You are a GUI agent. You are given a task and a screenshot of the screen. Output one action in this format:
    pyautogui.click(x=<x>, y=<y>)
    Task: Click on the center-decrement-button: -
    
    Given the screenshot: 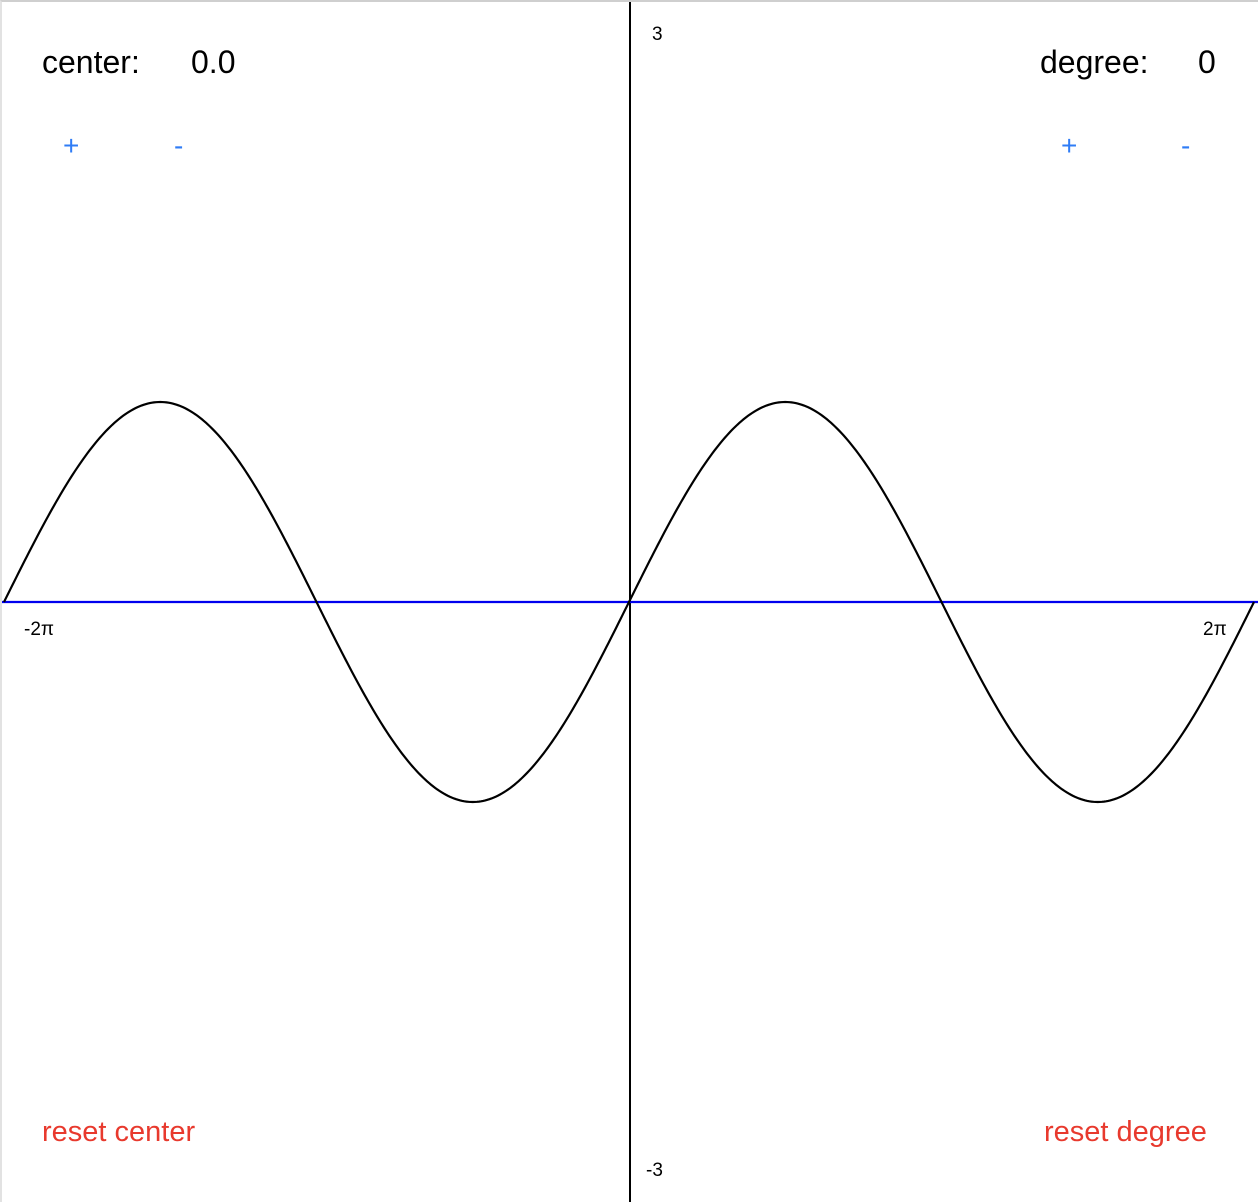 What is the action you would take?
    pyautogui.click(x=179, y=145)
    